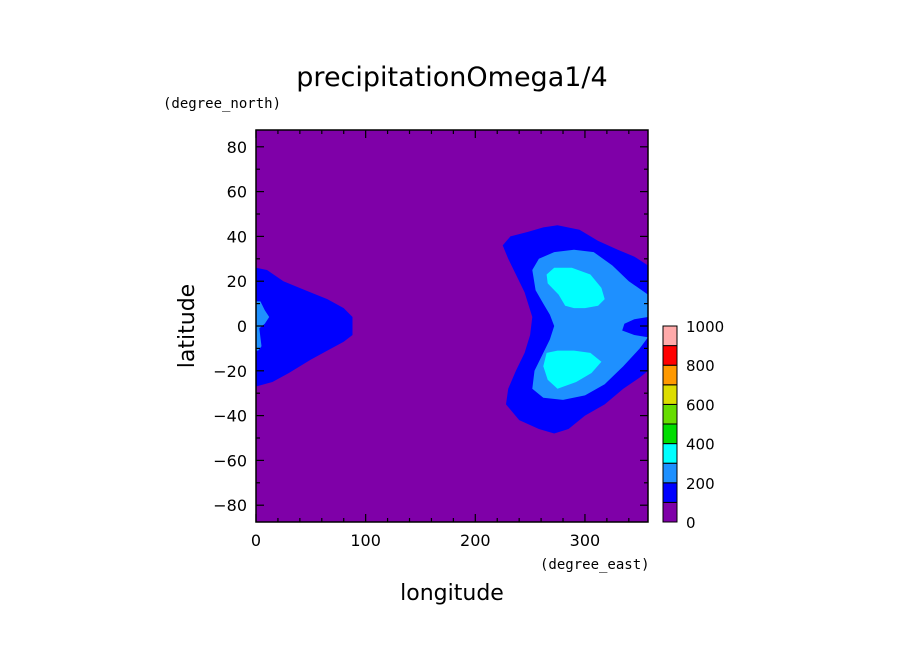 This screenshot has width=904, height=654. Describe the element at coordinates (700, 484) in the screenshot. I see `colorbar-label: 200` at that location.